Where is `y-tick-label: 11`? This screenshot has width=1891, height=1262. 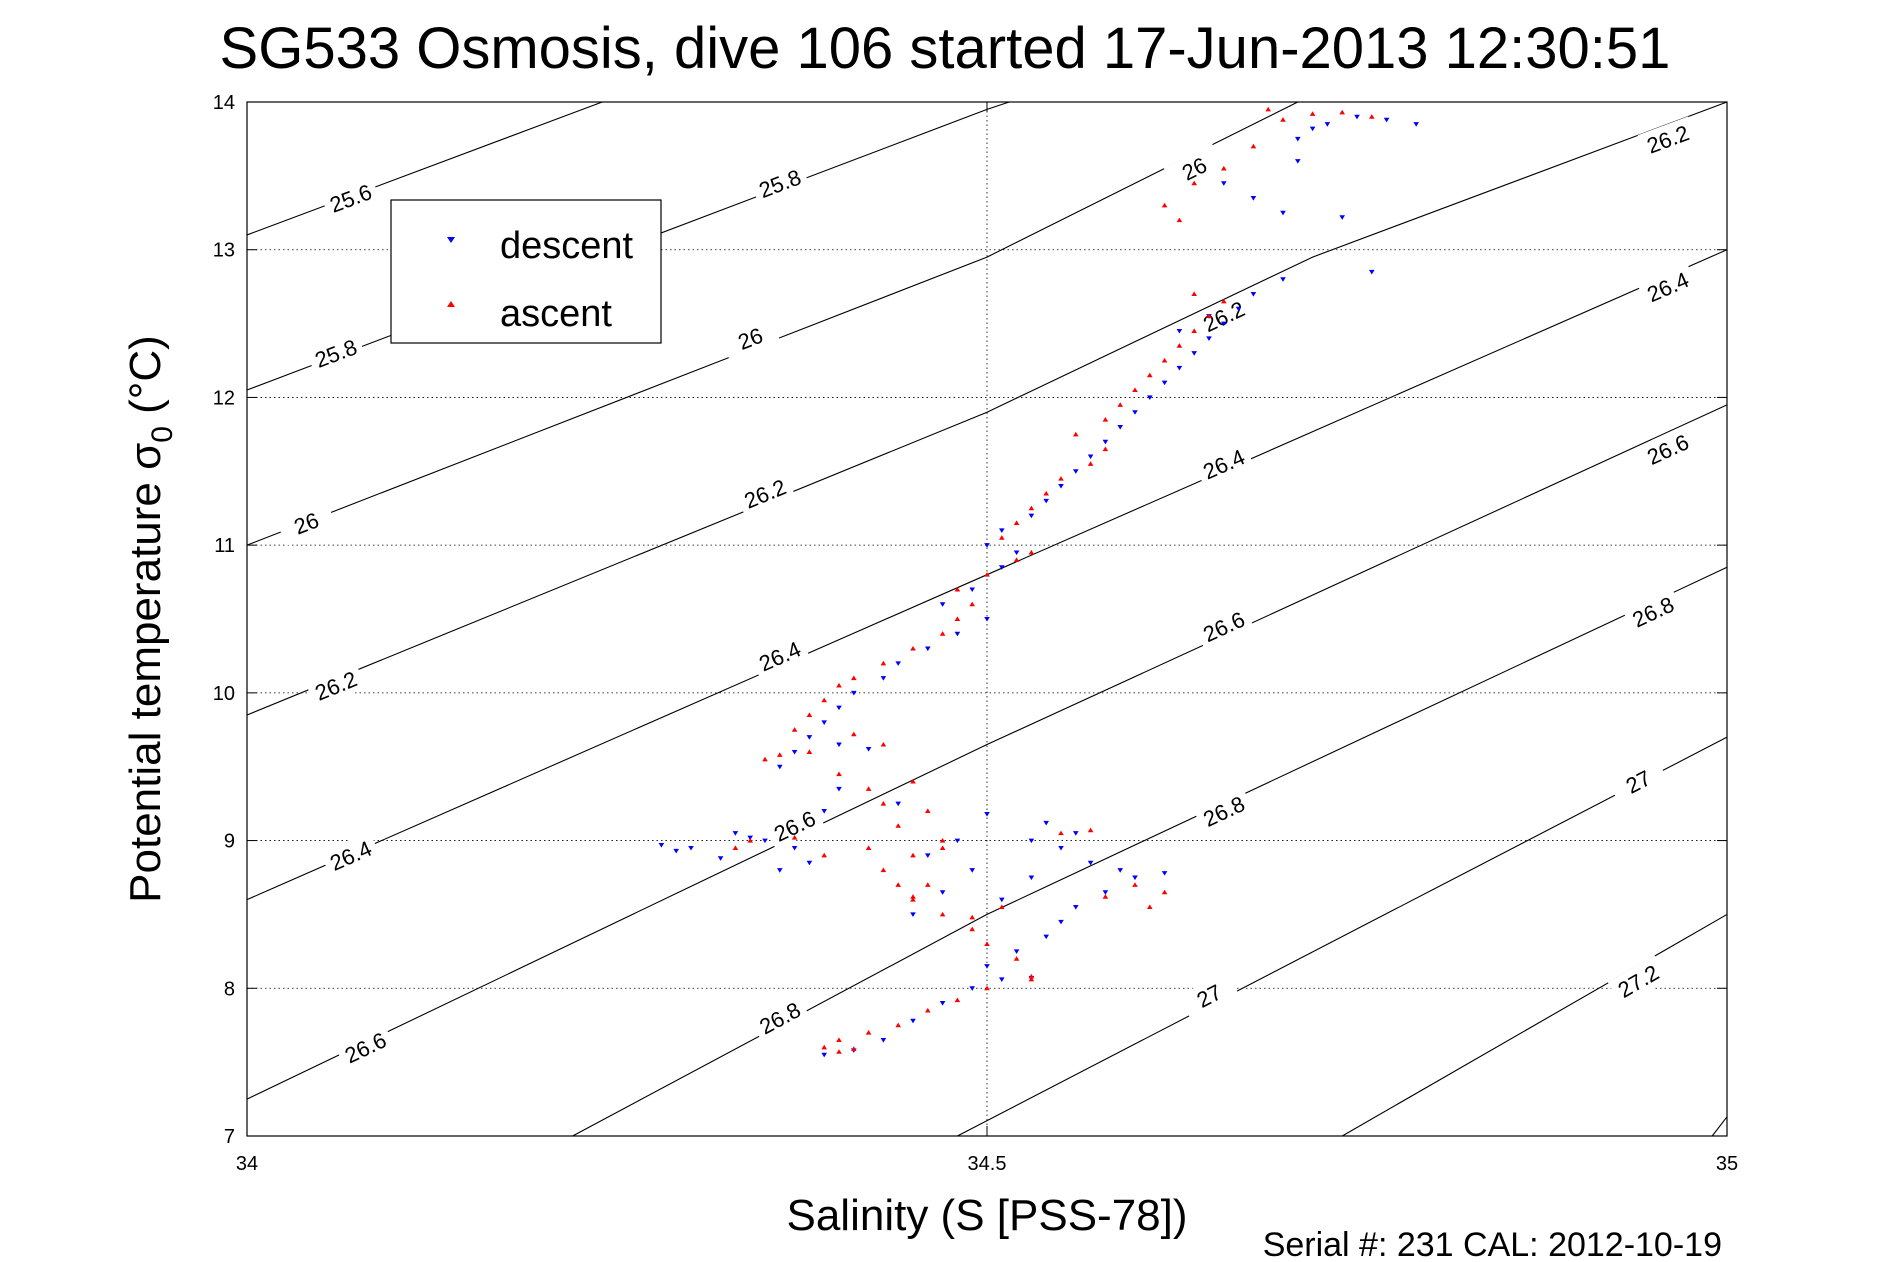
y-tick-label: 11 is located at coordinates (224, 546).